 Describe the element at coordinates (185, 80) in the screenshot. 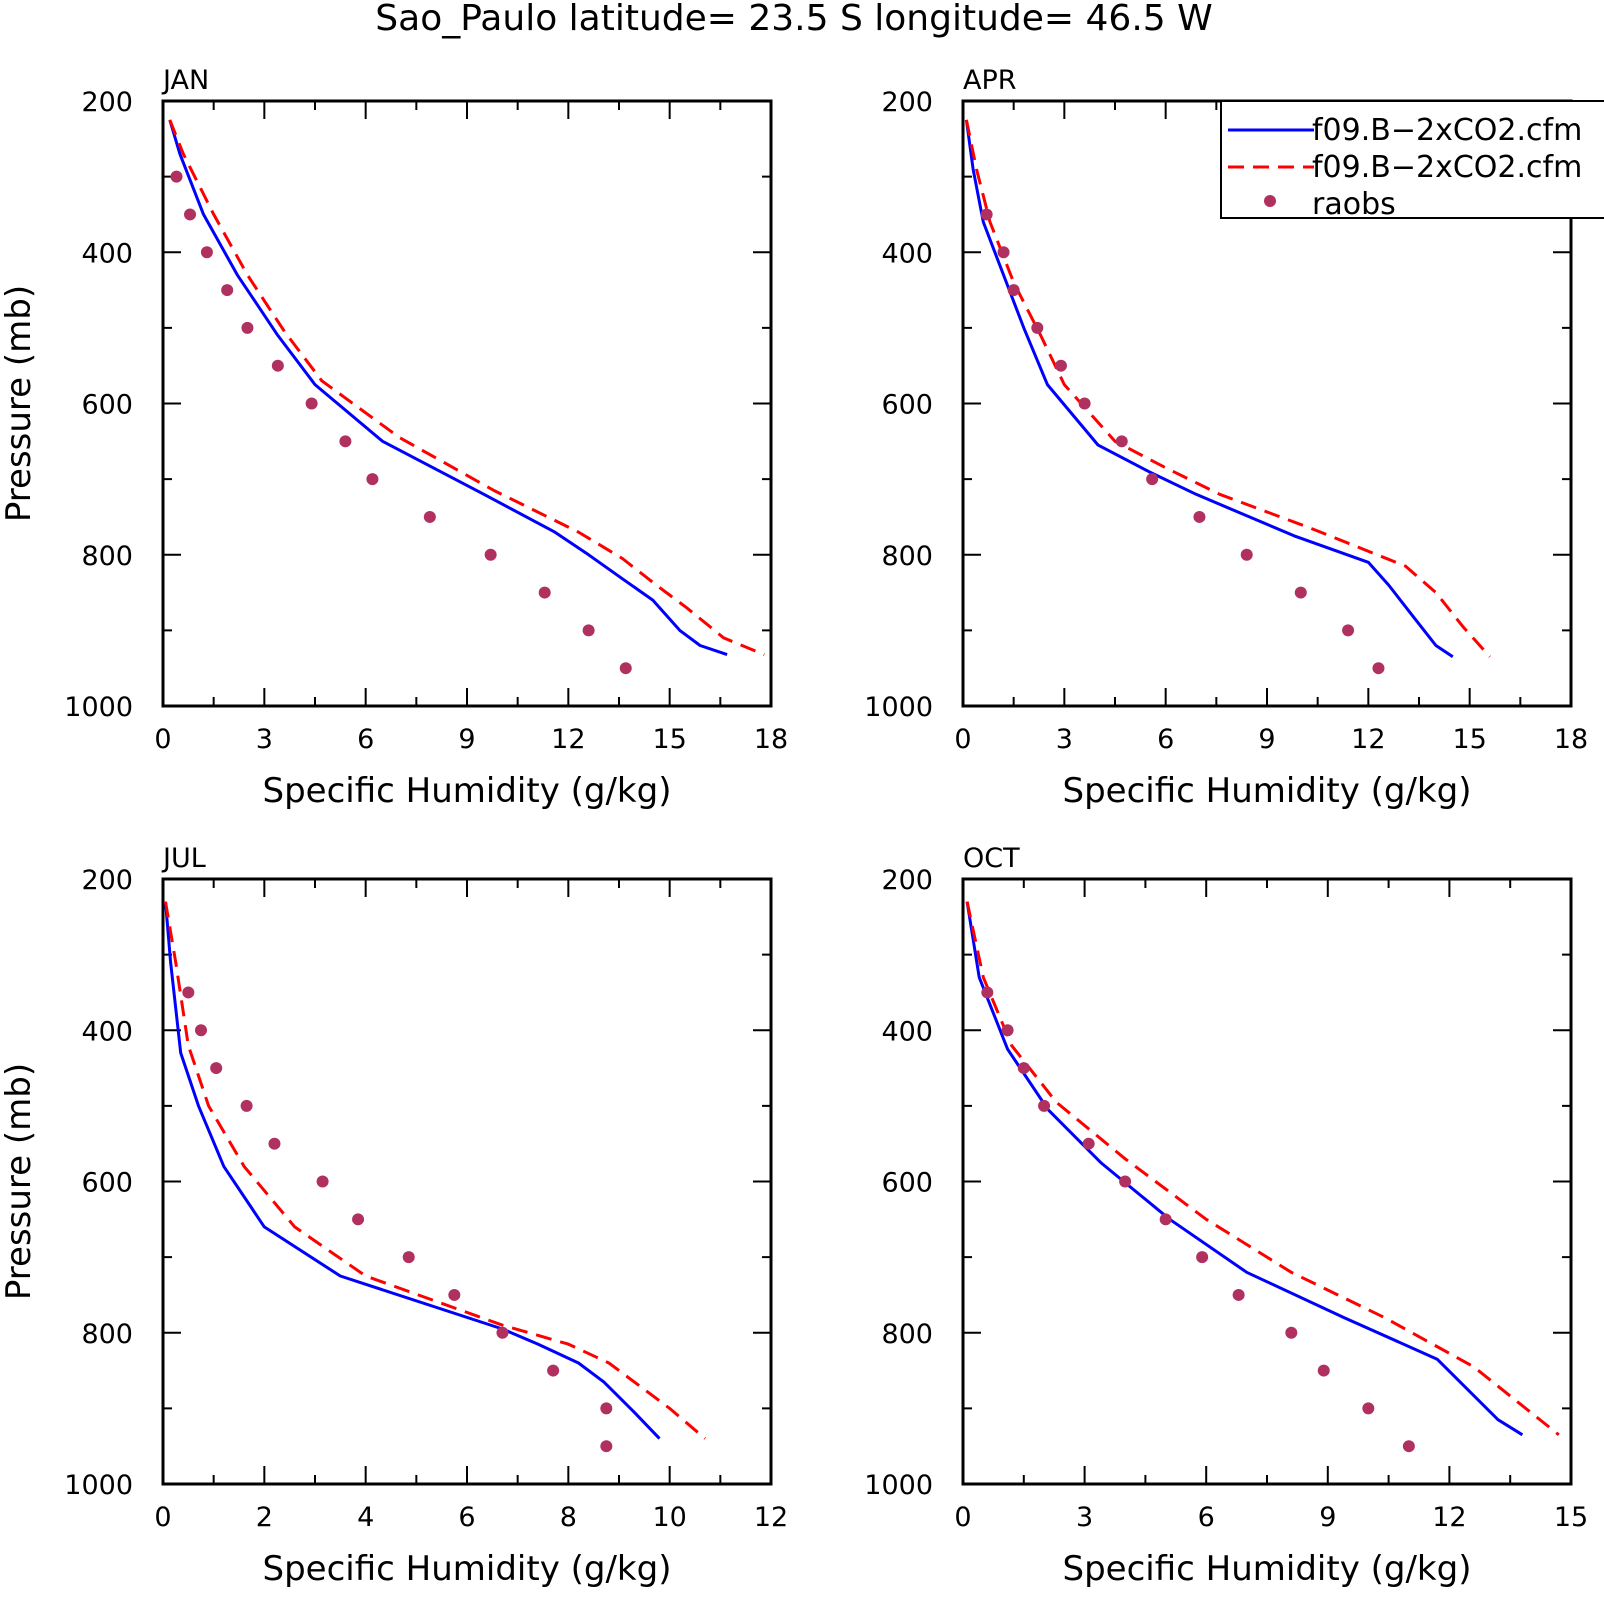

I see `panel-title: JAN` at that location.